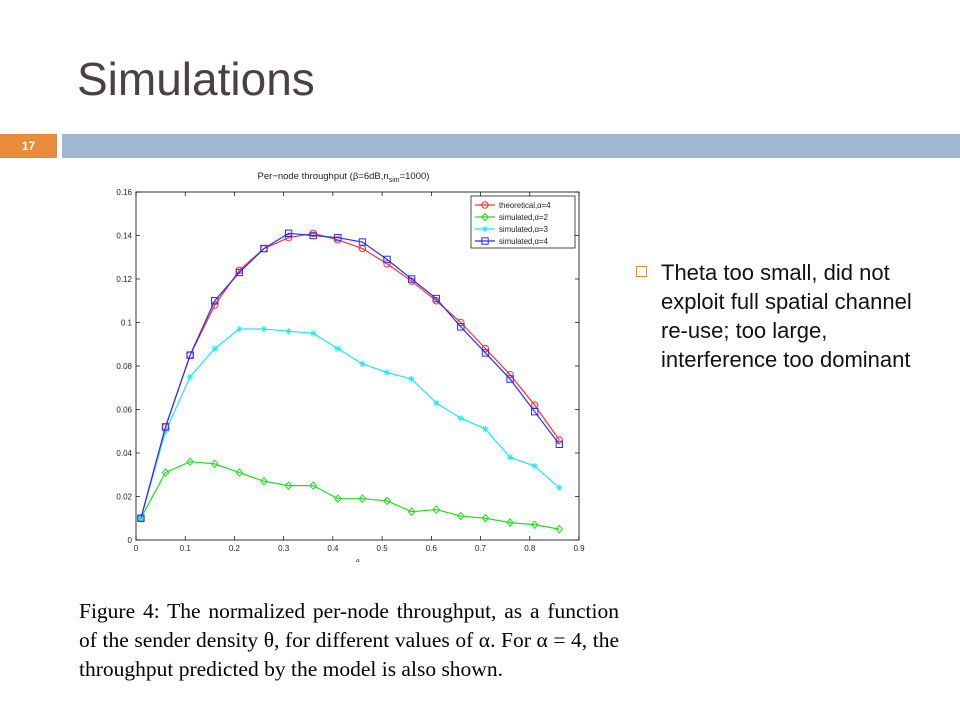 Image resolution: width=960 pixels, height=720 pixels. I want to click on x-tick-label: 0.1, so click(186, 548).